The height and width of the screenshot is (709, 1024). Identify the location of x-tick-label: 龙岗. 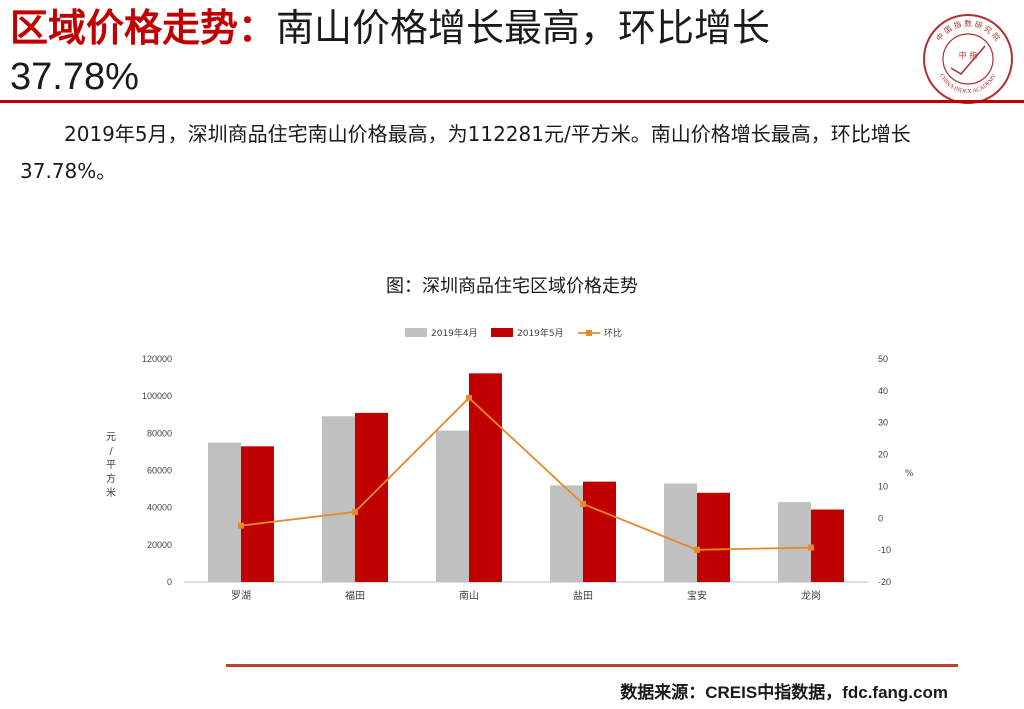
(811, 595).